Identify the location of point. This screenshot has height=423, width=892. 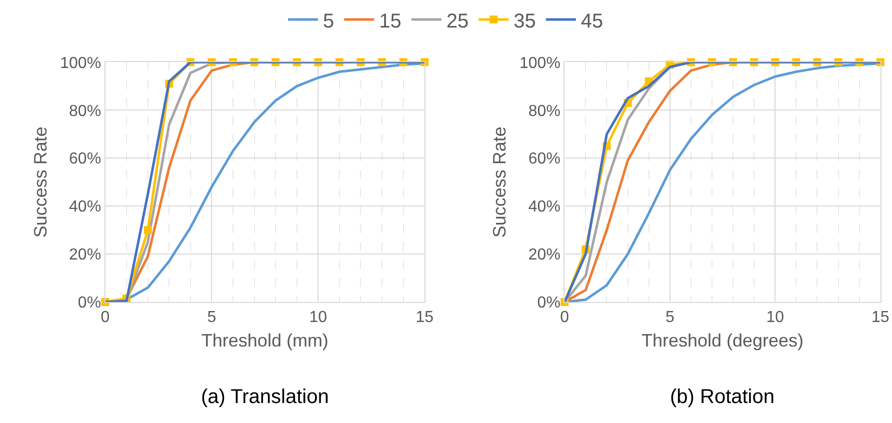
(148, 230).